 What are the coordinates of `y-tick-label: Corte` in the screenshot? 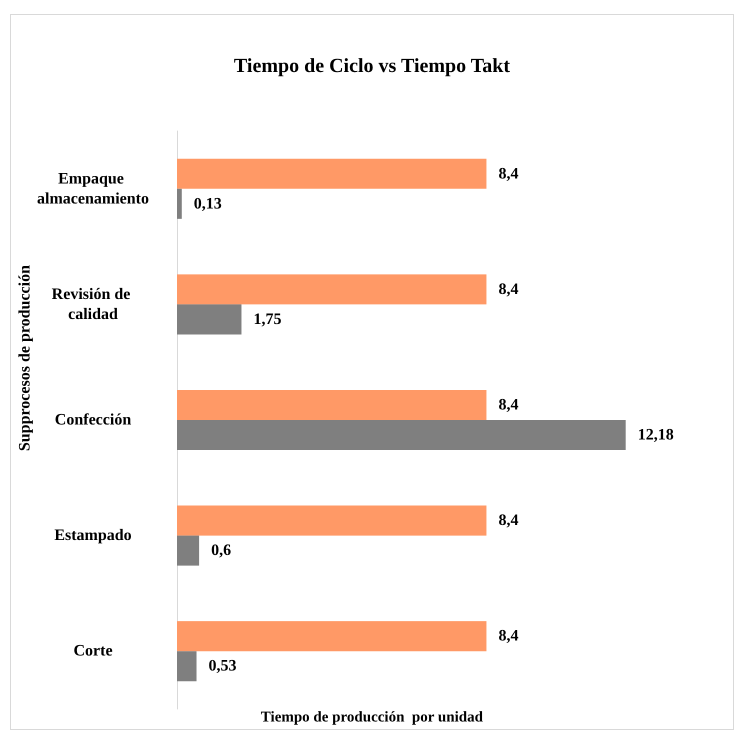 It's located at (93, 651).